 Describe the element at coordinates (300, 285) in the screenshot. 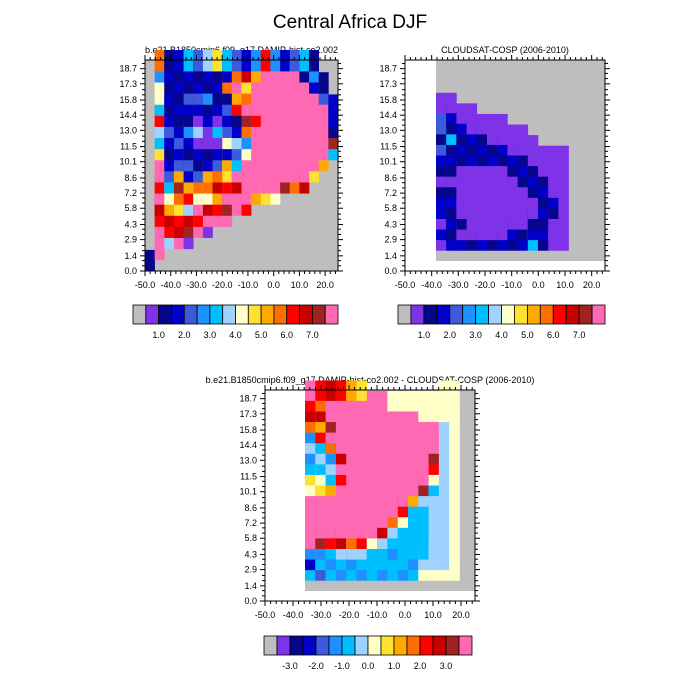

I see `x-tick-label: 10.0` at that location.